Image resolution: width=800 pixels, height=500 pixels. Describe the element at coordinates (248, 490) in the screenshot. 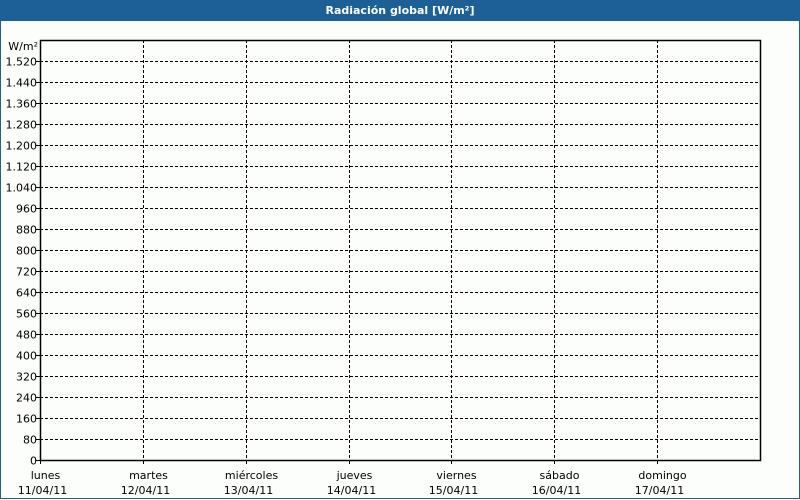

I see `x-tick-date: 13/04/11` at that location.